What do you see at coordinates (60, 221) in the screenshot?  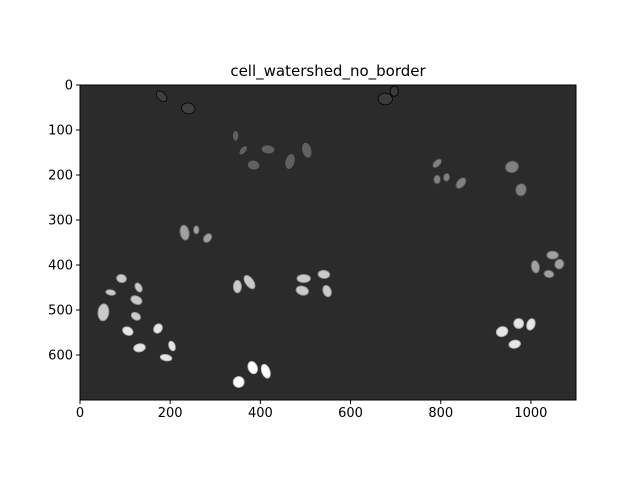 I see `y-tick-label-300: 300` at bounding box center [60, 221].